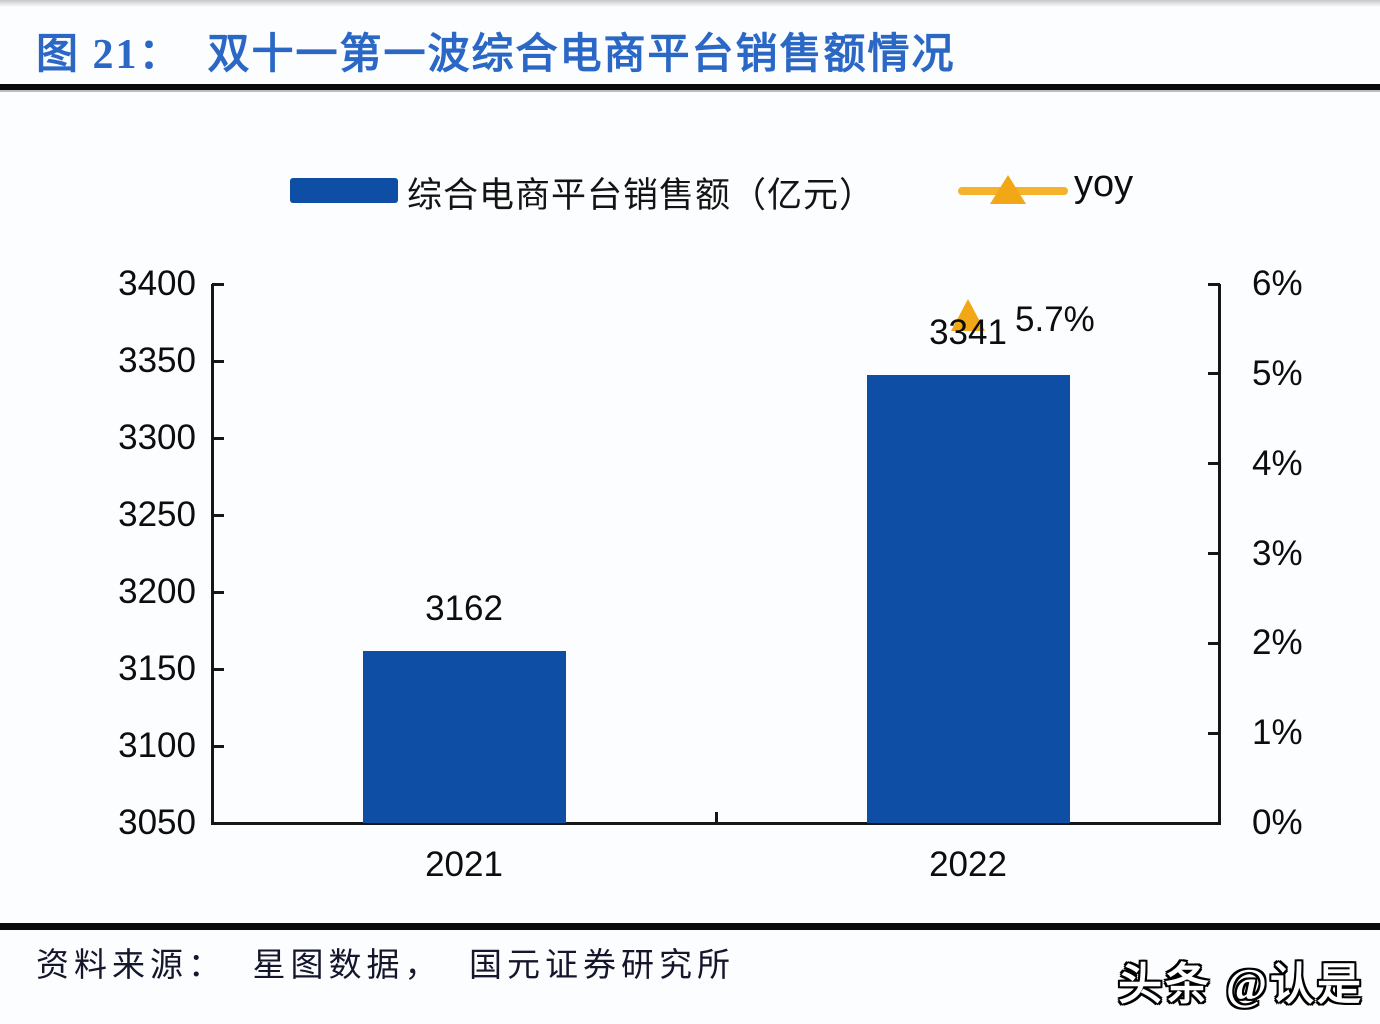 Image resolution: width=1380 pixels, height=1024 pixels. Describe the element at coordinates (968, 314) in the screenshot. I see `yoy-marker-icon` at that location.